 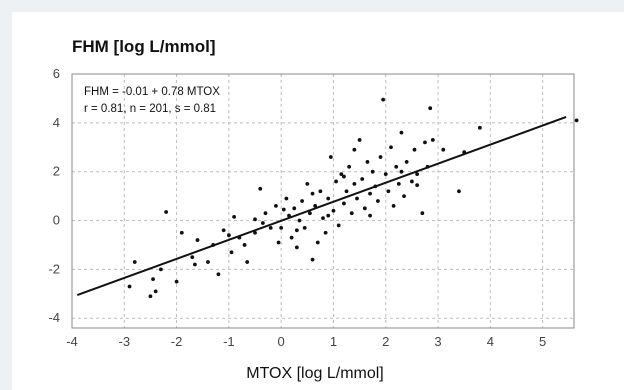 What do you see at coordinates (144, 46) in the screenshot?
I see `chart-title: FHM [log L/mmol]` at bounding box center [144, 46].